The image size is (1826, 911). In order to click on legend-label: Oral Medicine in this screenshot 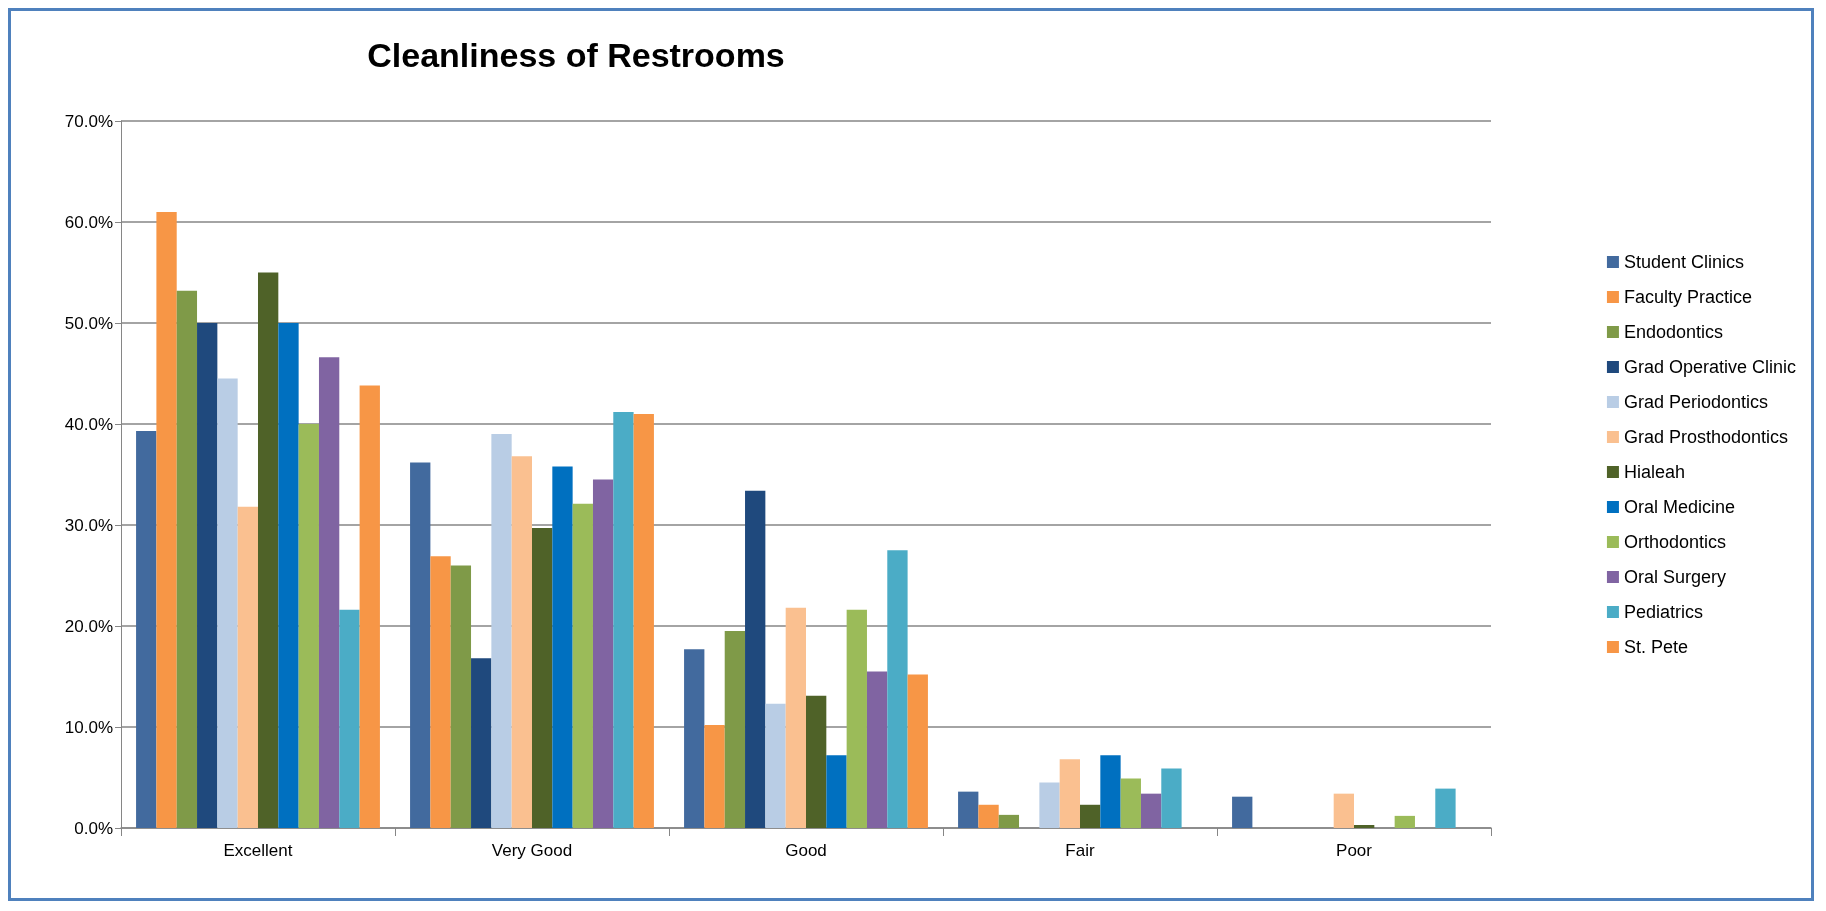, I will do `click(1679, 507)`.